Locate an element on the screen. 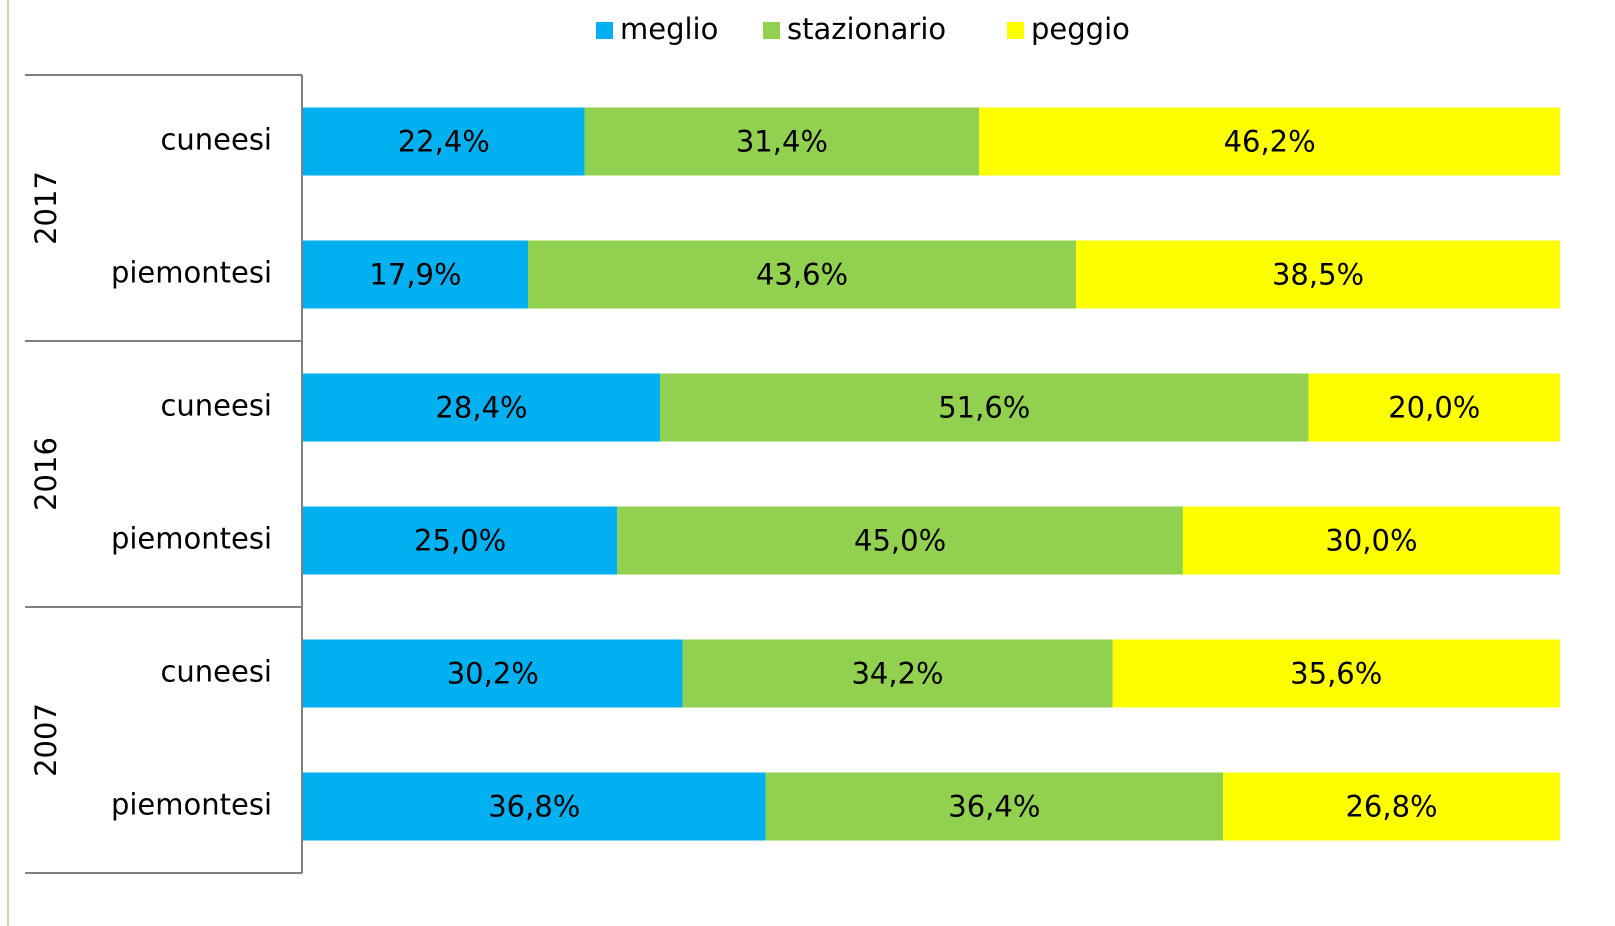 The height and width of the screenshot is (926, 1615). value-label: 26,8% is located at coordinates (1391, 807).